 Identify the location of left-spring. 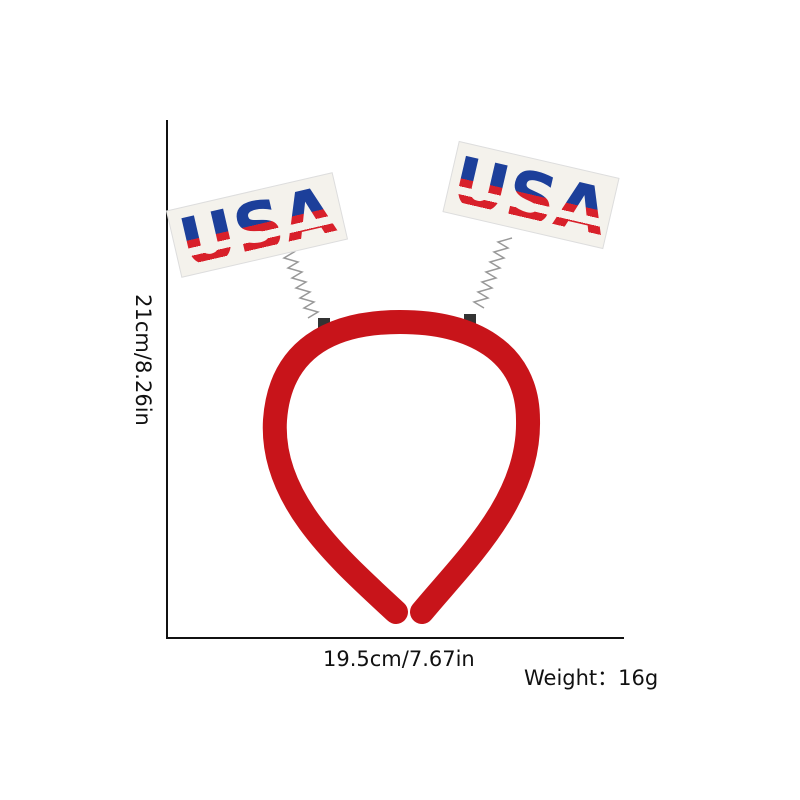
(299, 283).